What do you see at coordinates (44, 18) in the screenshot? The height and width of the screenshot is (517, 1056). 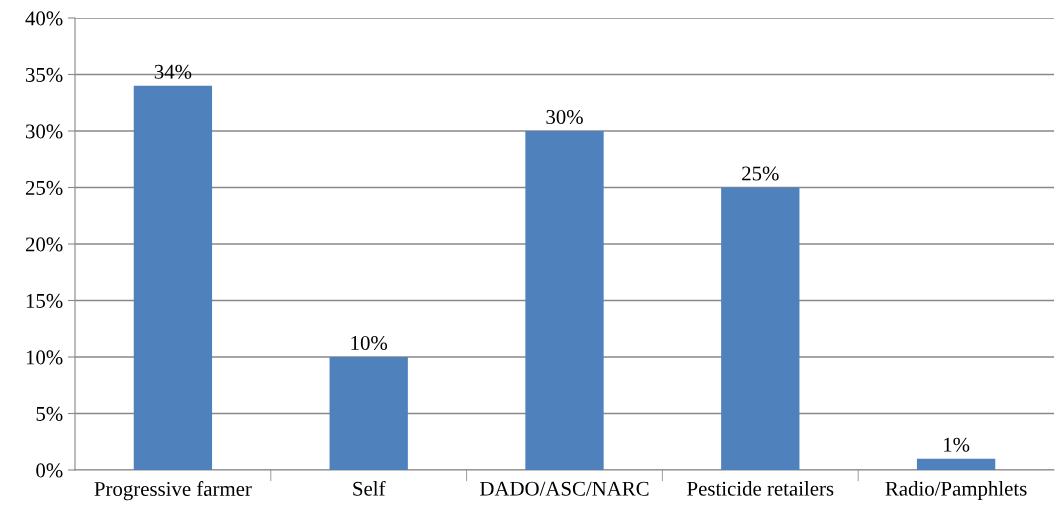 I see `y-tick-label: 40%` at bounding box center [44, 18].